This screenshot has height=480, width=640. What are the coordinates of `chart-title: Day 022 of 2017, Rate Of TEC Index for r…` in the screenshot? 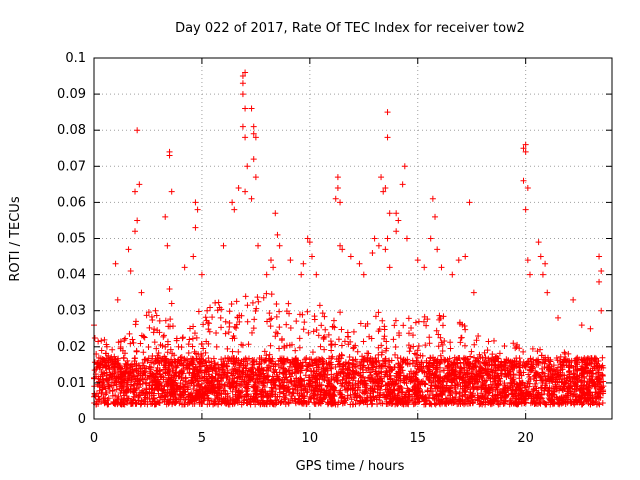 It's located at (350, 28).